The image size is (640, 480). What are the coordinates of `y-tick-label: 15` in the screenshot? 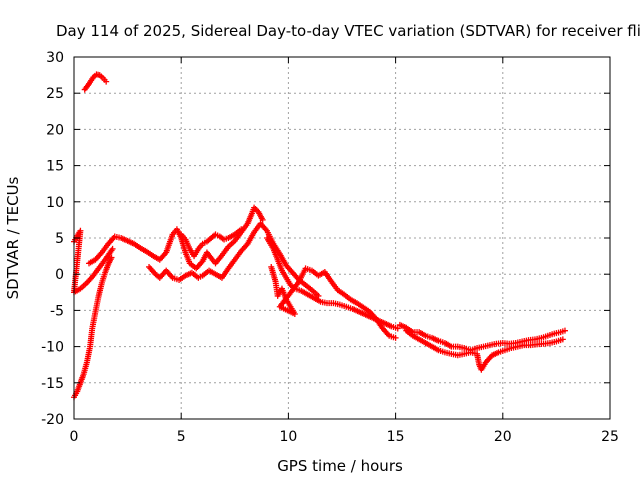 It's located at (55, 167).